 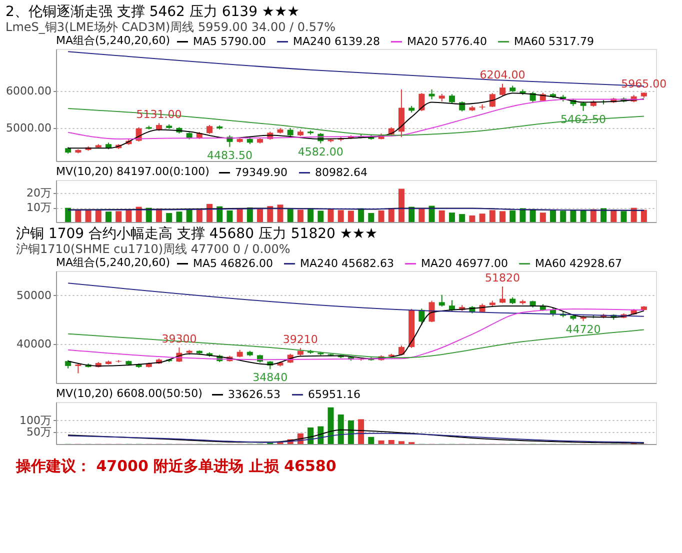 What do you see at coordinates (341, 172) in the screenshot?
I see `legend-label: 80982.64` at bounding box center [341, 172].